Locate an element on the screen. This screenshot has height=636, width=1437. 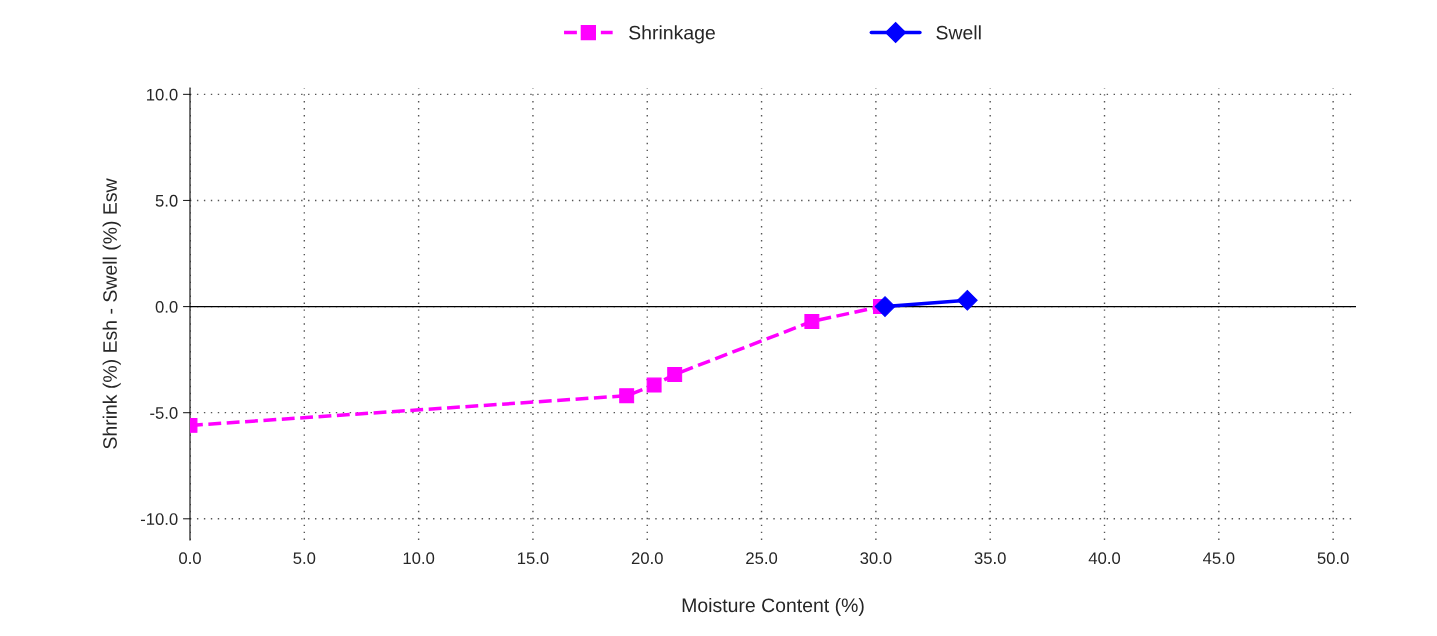
x-tick-label: 25.0 is located at coordinates (762, 558).